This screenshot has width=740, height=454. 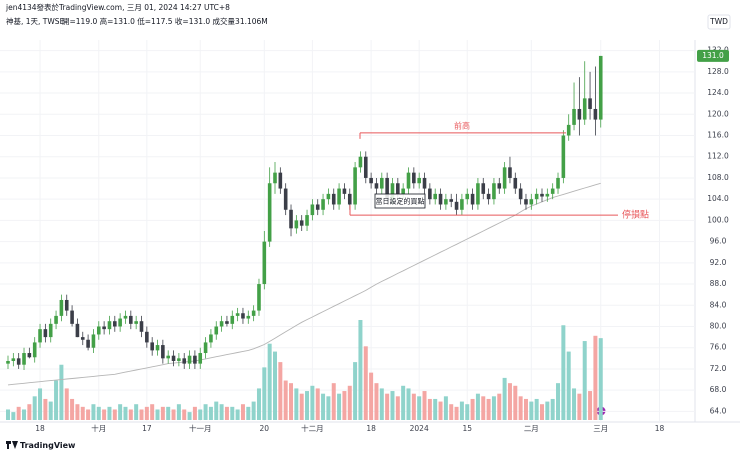 What do you see at coordinates (718, 156) in the screenshot?
I see `y-tick-label: 112.0` at bounding box center [718, 156].